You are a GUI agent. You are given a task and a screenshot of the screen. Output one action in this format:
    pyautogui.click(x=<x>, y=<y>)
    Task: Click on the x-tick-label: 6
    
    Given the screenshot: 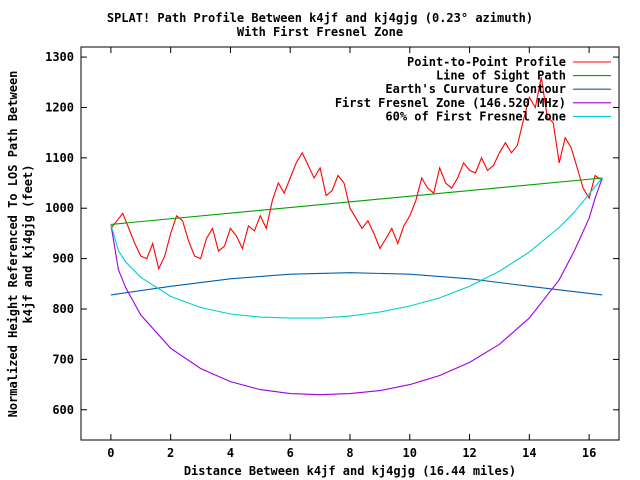 What is the action you would take?
    pyautogui.click(x=290, y=453)
    